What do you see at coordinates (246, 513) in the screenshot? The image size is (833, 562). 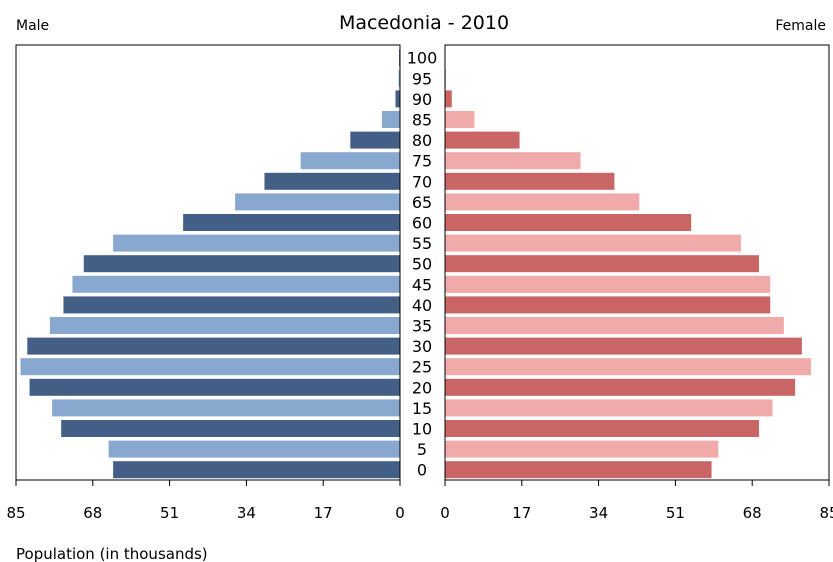 I see `male-tick-label-34: 34` at bounding box center [246, 513].